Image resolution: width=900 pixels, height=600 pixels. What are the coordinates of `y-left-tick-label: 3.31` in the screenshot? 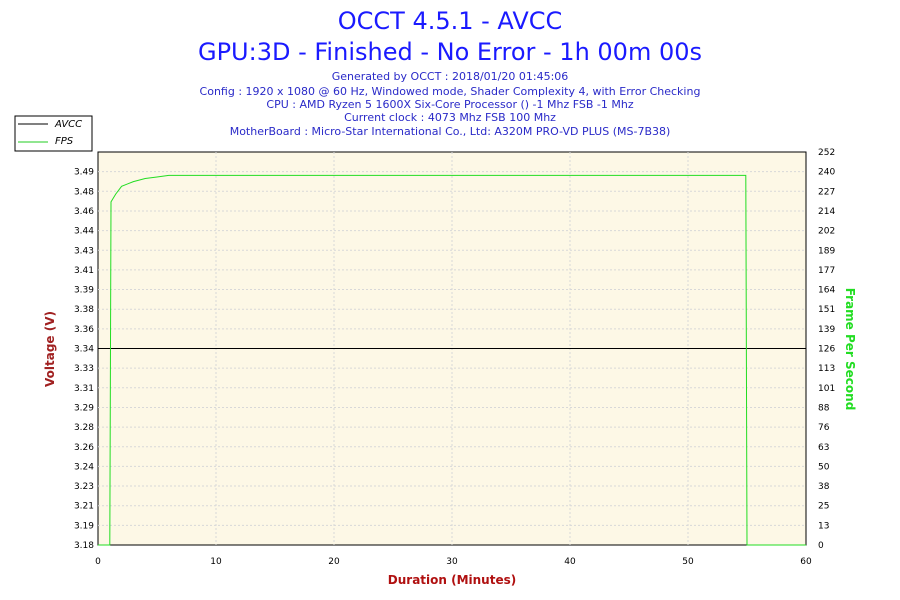 It's located at (84, 389).